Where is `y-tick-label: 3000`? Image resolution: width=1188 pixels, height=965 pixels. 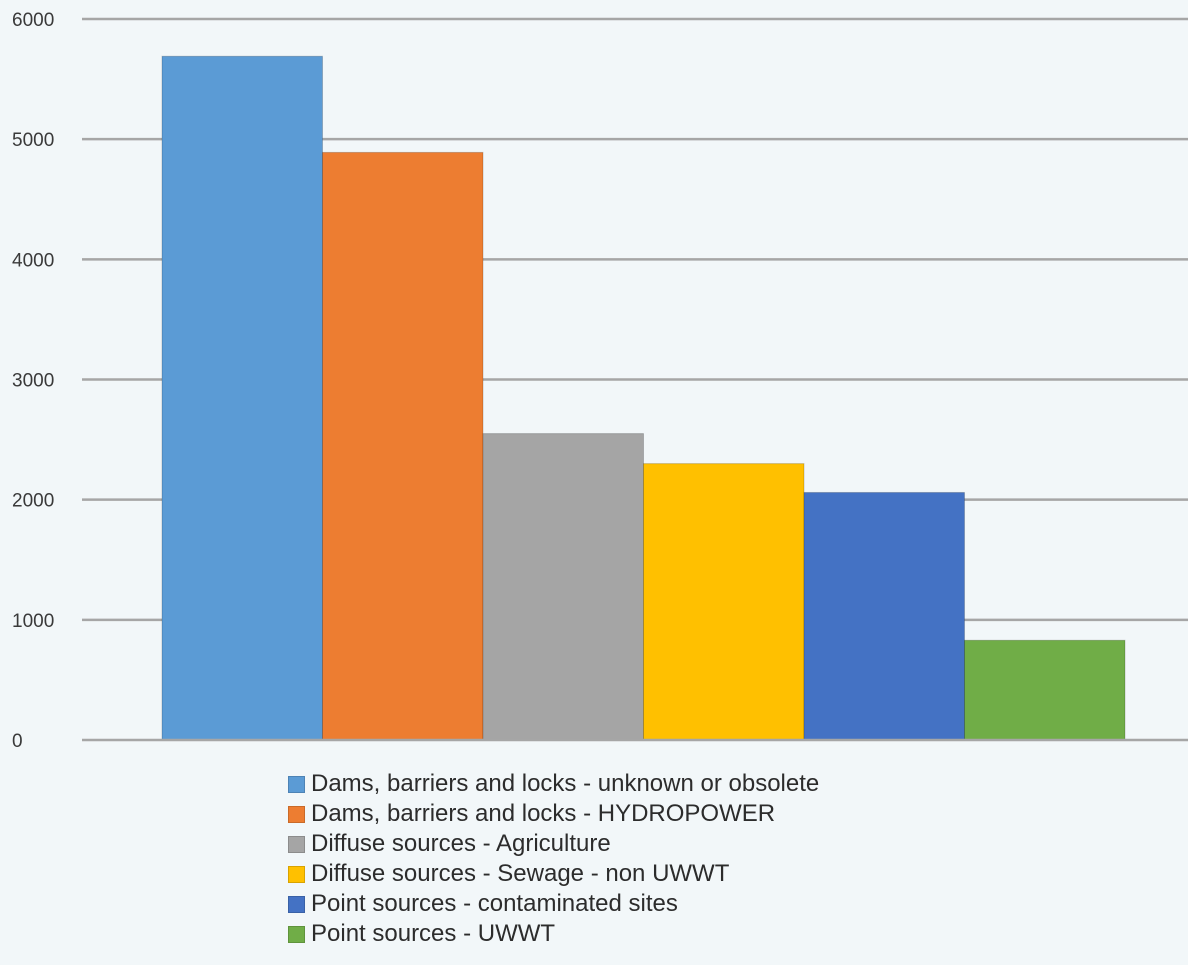 y-tick-label: 3000 is located at coordinates (33, 381).